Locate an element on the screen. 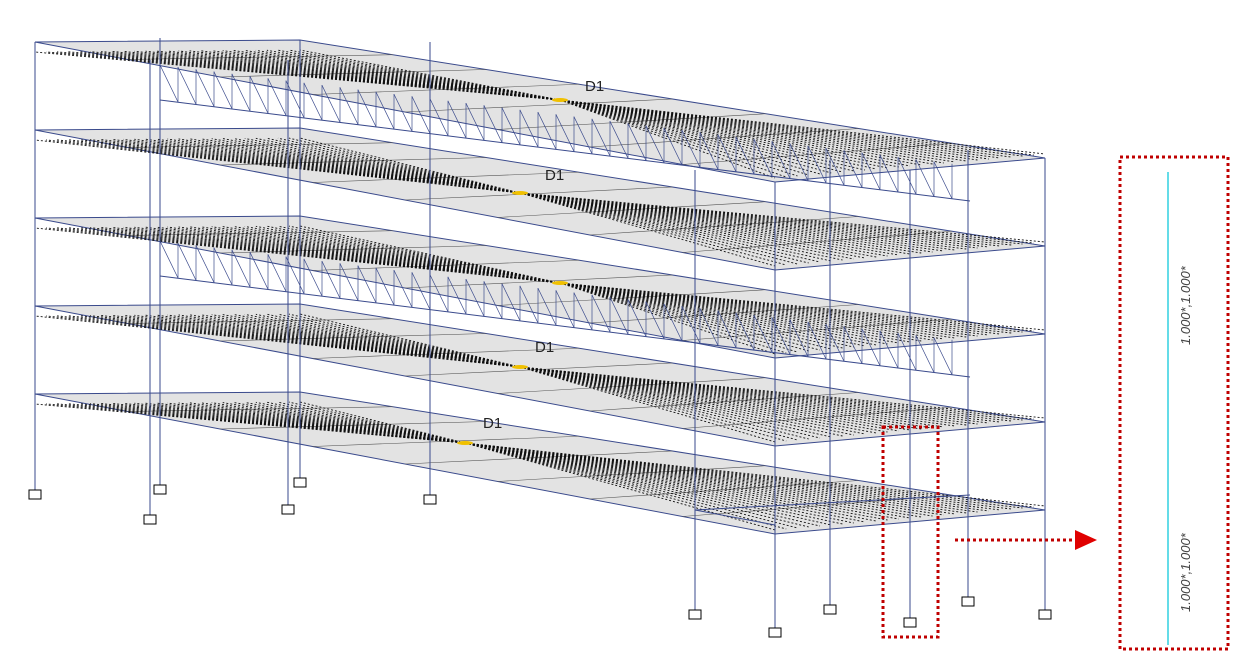 The height and width of the screenshot is (665, 1250). arrow-head is located at coordinates (1086, 540).